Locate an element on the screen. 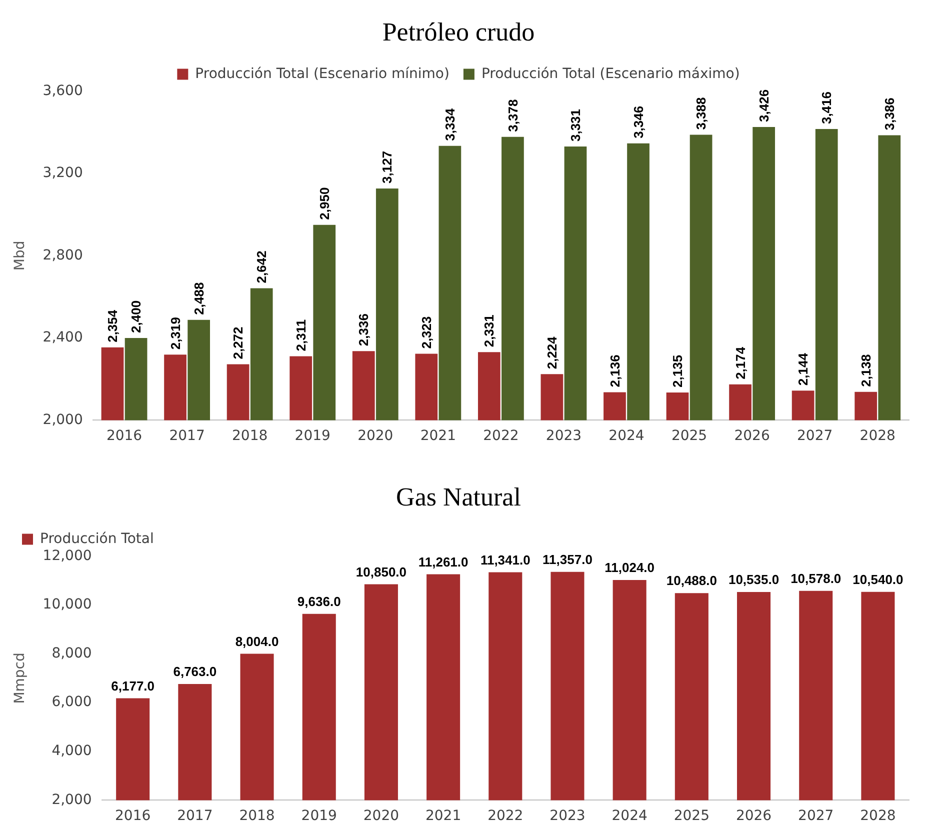 Image resolution: width=927 pixels, height=839 pixels. data-label: 2,331 is located at coordinates (489, 331).